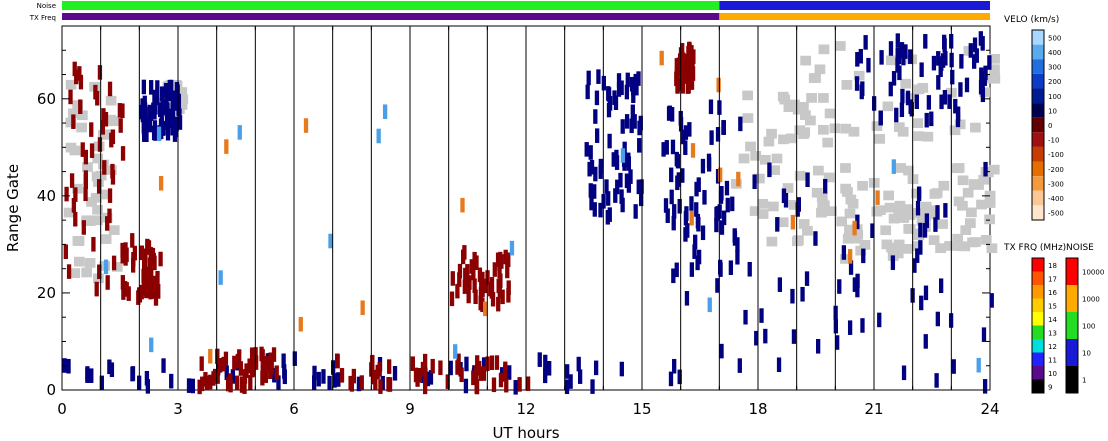 This screenshot has width=1108, height=441. I want to click on status-bar-label: Noise, so click(46, 6).